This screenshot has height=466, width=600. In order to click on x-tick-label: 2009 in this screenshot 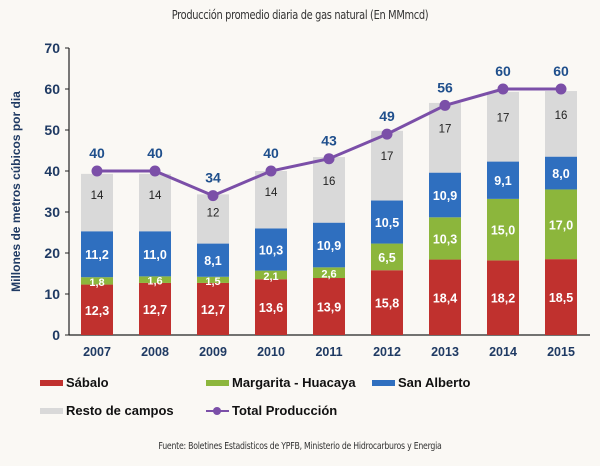, I will do `click(213, 352)`.